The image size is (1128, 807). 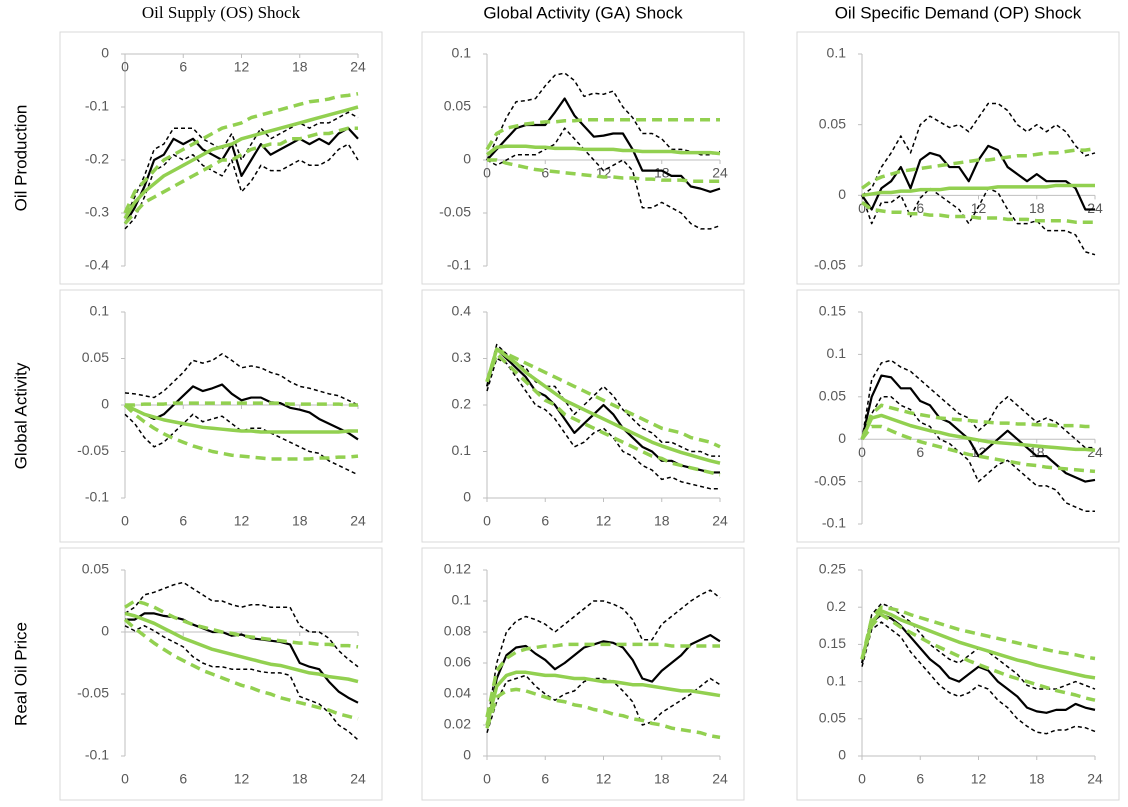 What do you see at coordinates (457, 569) in the screenshot?
I see `y-tick-label: 0.12` at bounding box center [457, 569].